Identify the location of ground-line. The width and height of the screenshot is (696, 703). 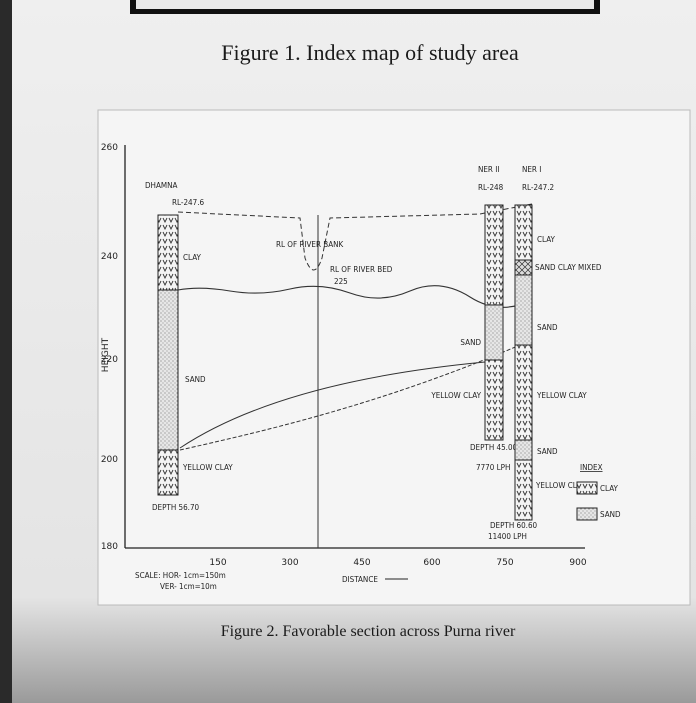
(355, 237).